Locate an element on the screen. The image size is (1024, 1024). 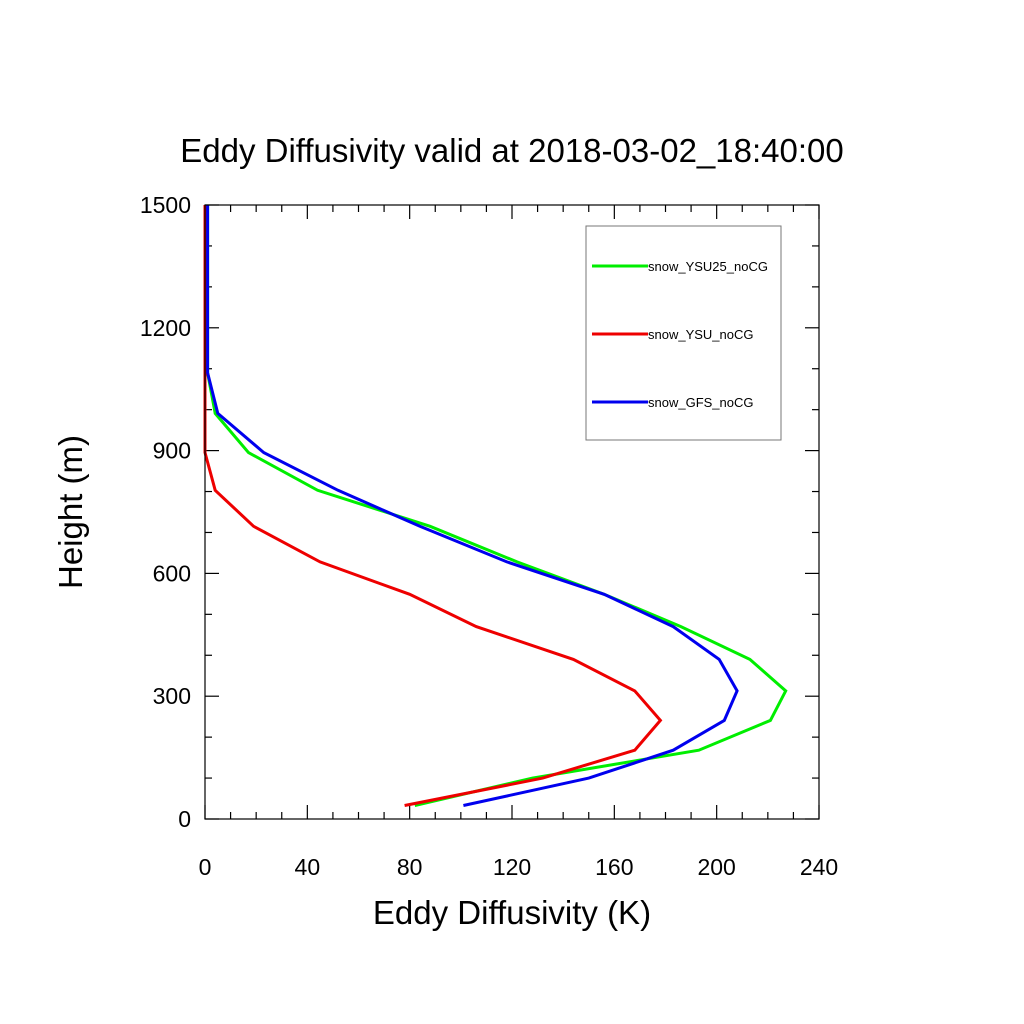
legend-label-1: snow_YSU25_noCG is located at coordinates (708, 266).